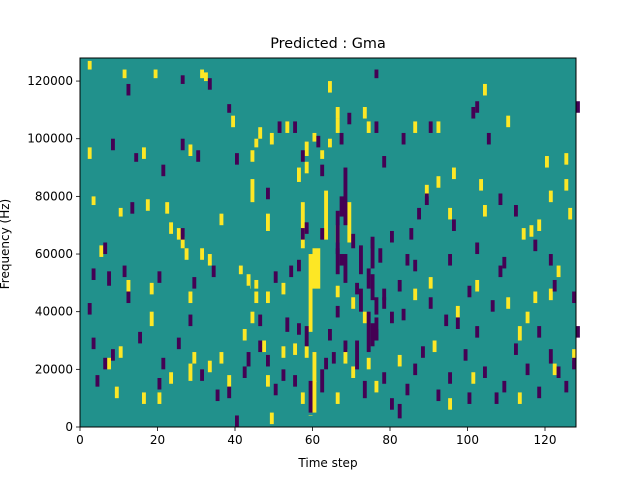 This screenshot has width=640, height=480. What do you see at coordinates (54, 312) in the screenshot?
I see `y-tick-label: 40000` at bounding box center [54, 312].